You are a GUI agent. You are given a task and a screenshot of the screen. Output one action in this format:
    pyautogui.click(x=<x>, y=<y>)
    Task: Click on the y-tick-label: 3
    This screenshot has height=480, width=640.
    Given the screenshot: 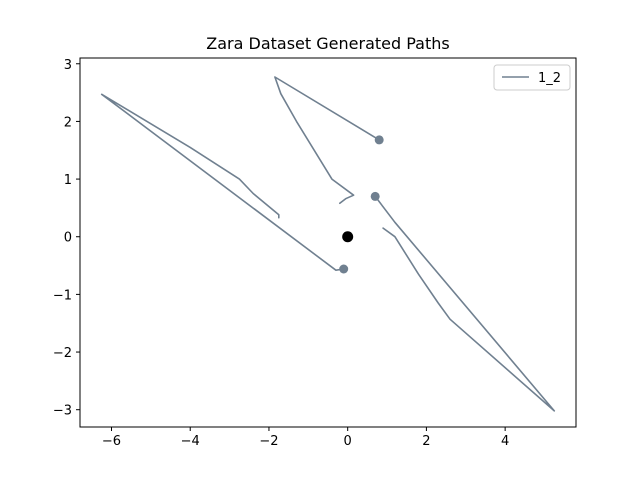 What is the action you would take?
    pyautogui.click(x=68, y=65)
    